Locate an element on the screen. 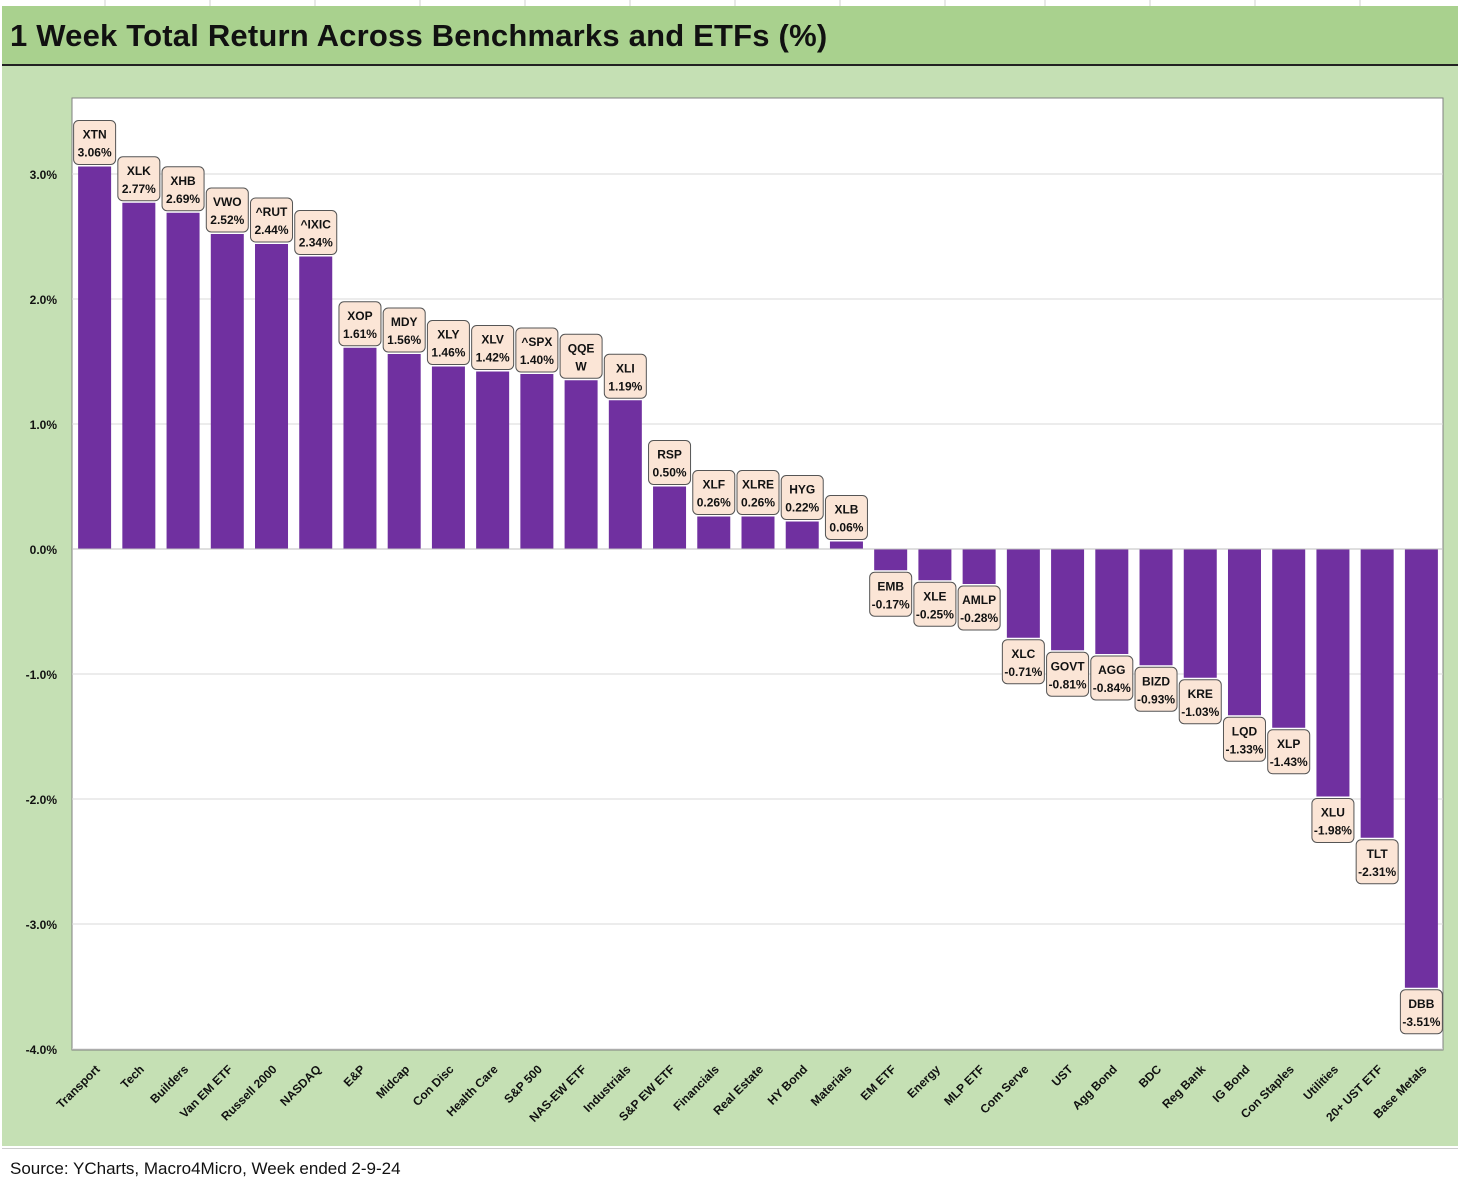  data-label: -1.33% is located at coordinates (1244, 749).